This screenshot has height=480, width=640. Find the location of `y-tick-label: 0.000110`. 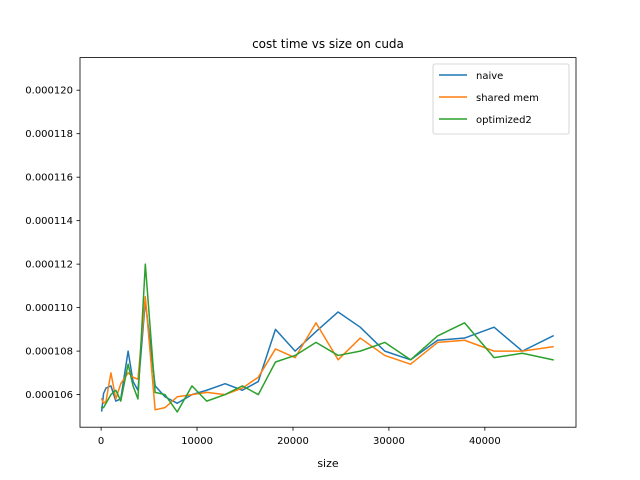

y-tick-label: 0.000110 is located at coordinates (49, 308).